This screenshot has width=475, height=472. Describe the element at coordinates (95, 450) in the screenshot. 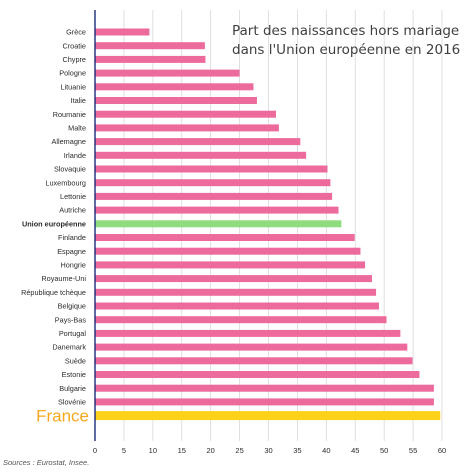

I see `x-tick-0: 0` at that location.